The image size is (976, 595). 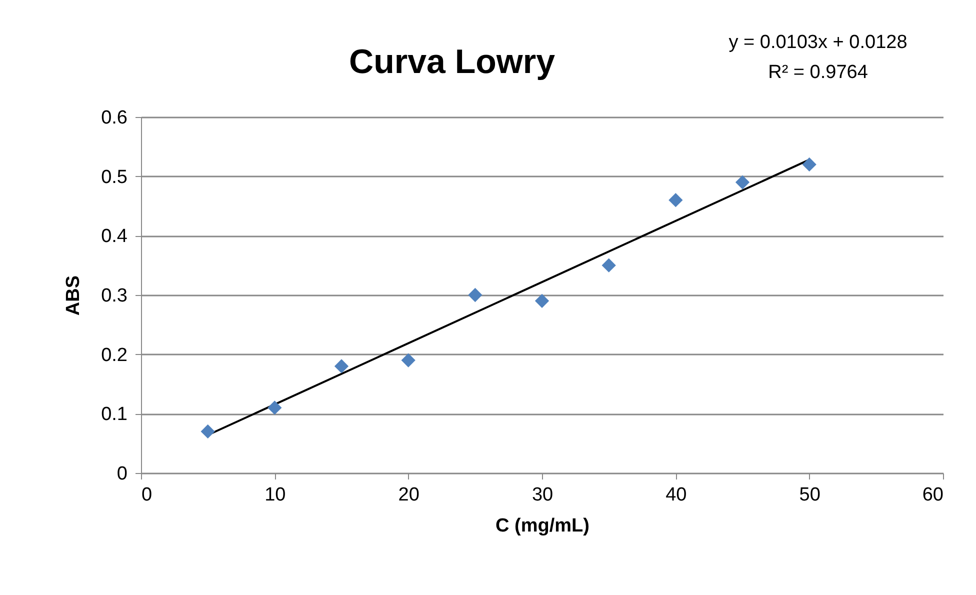 What do you see at coordinates (452, 62) in the screenshot?
I see `chart-title: Curva Lowry` at bounding box center [452, 62].